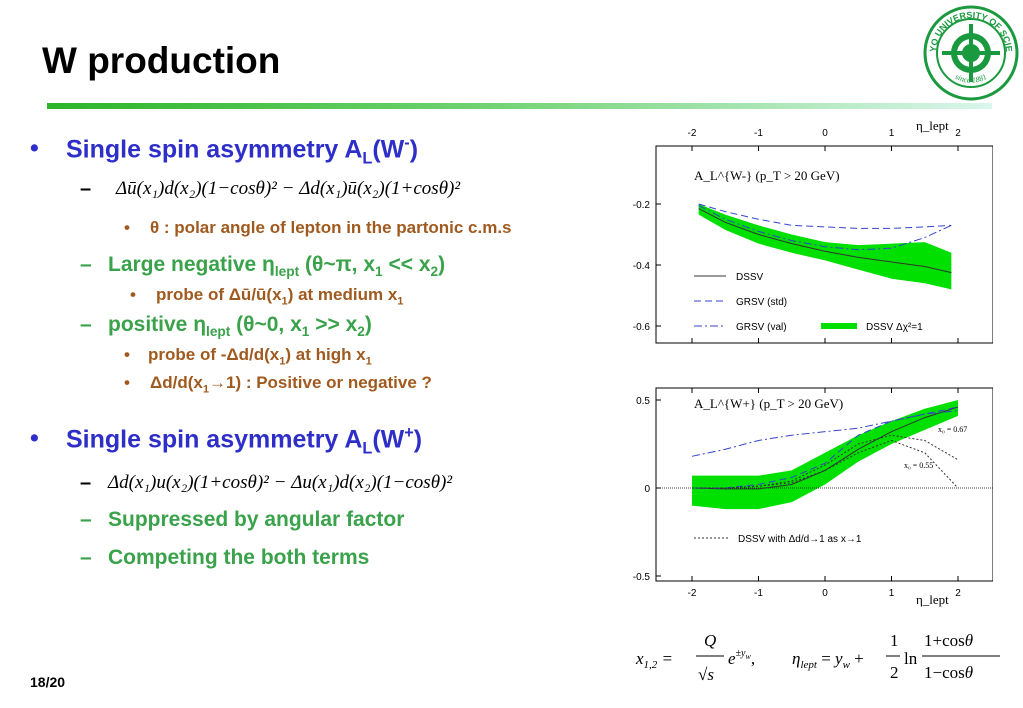 The width and height of the screenshot is (1023, 708). I want to click on probe-high-x: probe of -Δd/d(x1) at high x1, so click(260, 356).